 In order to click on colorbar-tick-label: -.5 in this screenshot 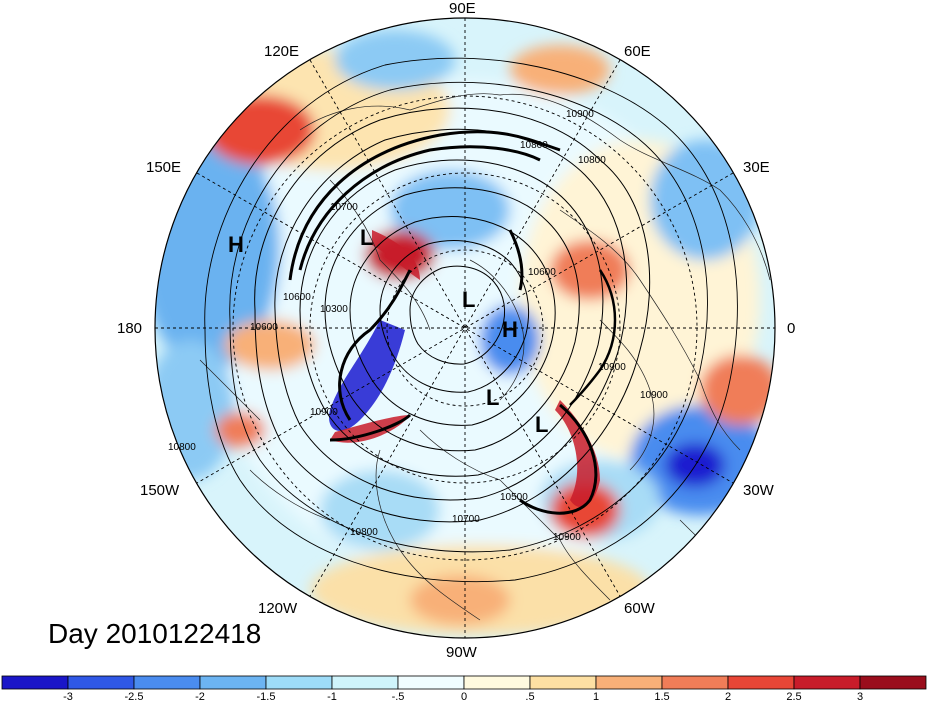, I will do `click(398, 696)`.